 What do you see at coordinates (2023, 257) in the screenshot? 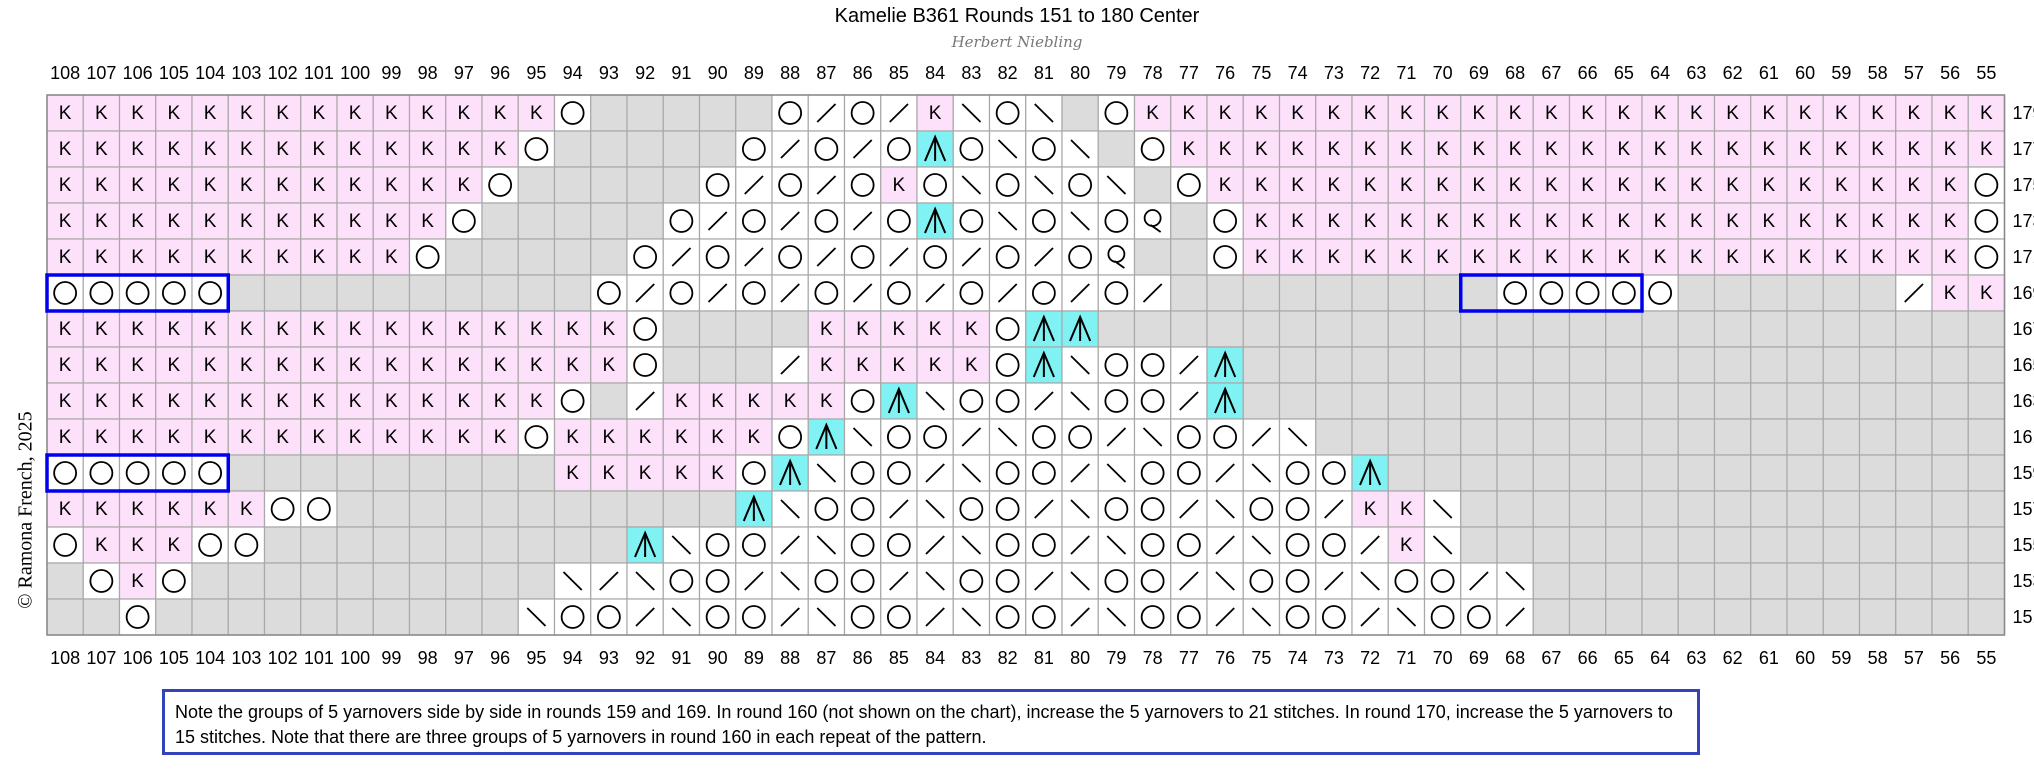
I see `round-label: 171` at bounding box center [2023, 257].